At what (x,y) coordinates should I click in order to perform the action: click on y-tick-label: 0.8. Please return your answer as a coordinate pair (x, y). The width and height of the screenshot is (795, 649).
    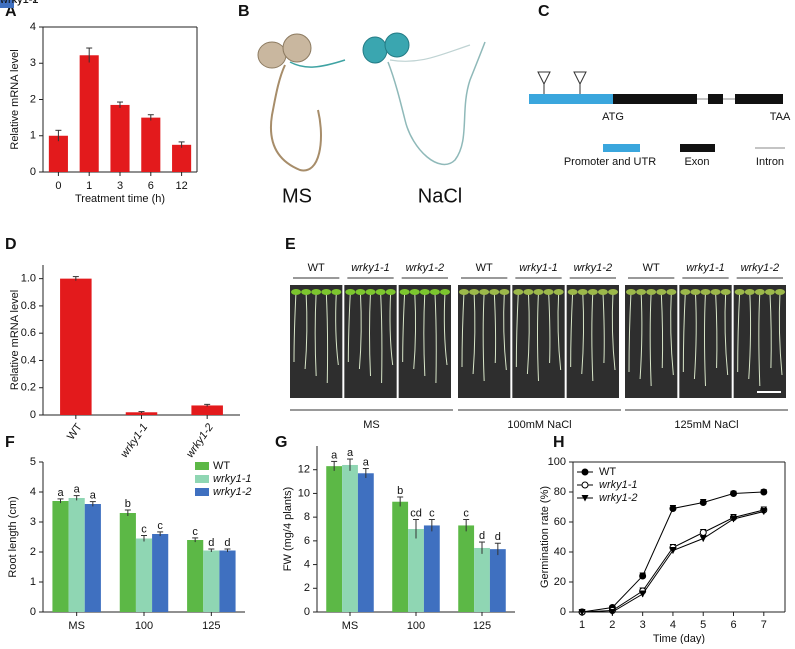
    Looking at the image, I should click on (28, 306).